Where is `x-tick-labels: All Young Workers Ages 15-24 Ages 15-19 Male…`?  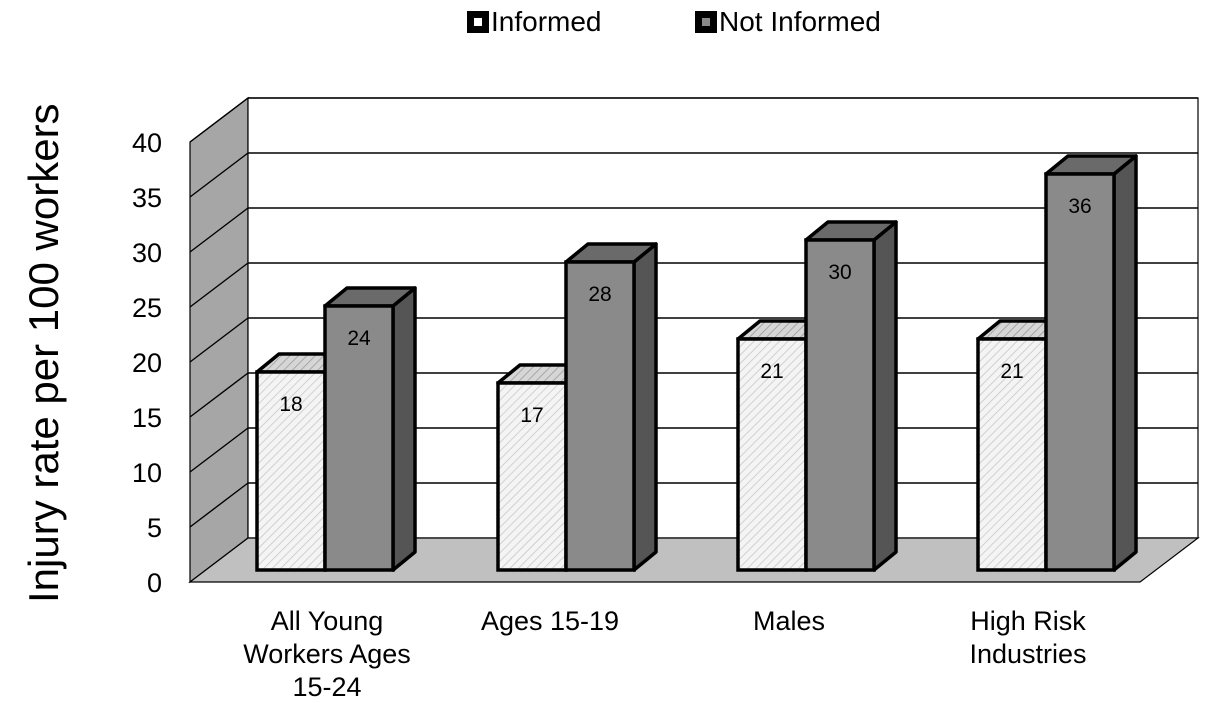
x-tick-labels: All Young Workers Ages 15-24 Ages 15-19 Male… is located at coordinates (664, 654).